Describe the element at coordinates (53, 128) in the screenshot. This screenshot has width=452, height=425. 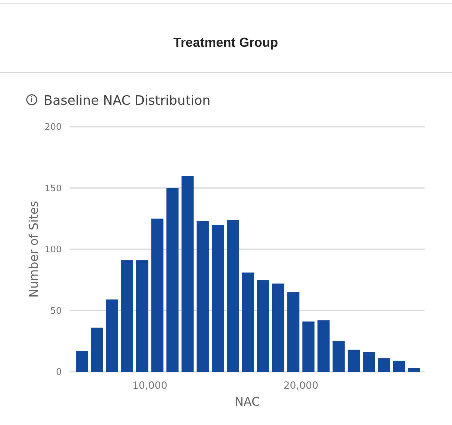
I see `y-tick-label: 200` at that location.